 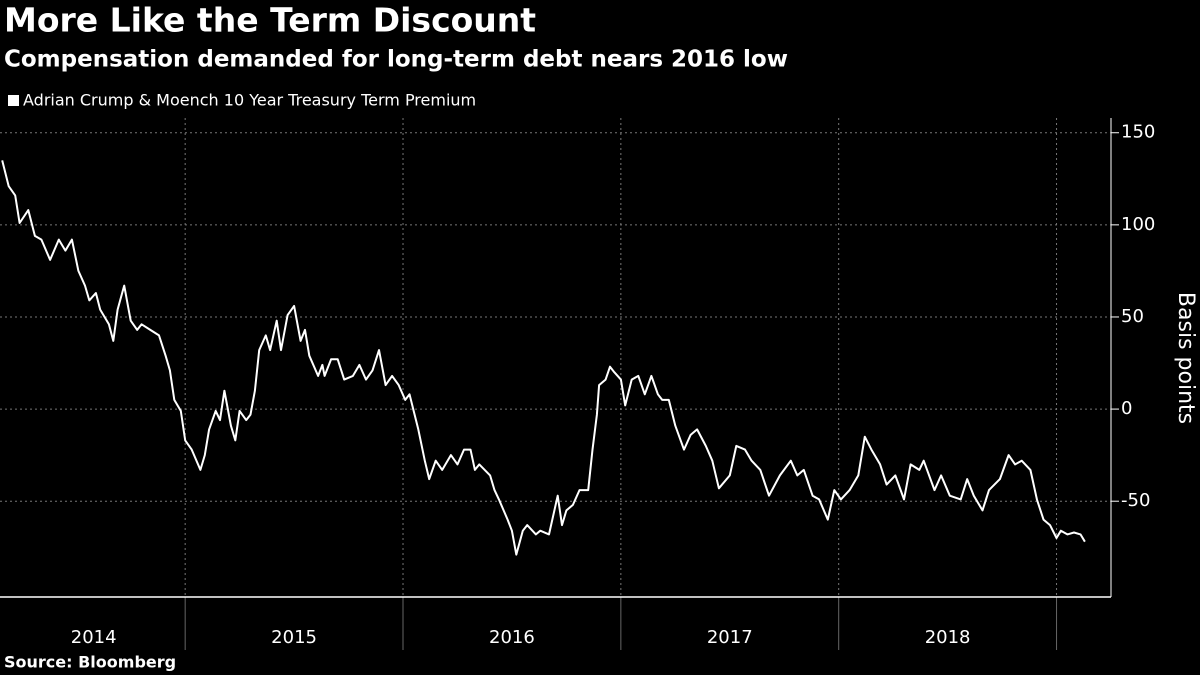 I want to click on legend-swatch, so click(x=13, y=100).